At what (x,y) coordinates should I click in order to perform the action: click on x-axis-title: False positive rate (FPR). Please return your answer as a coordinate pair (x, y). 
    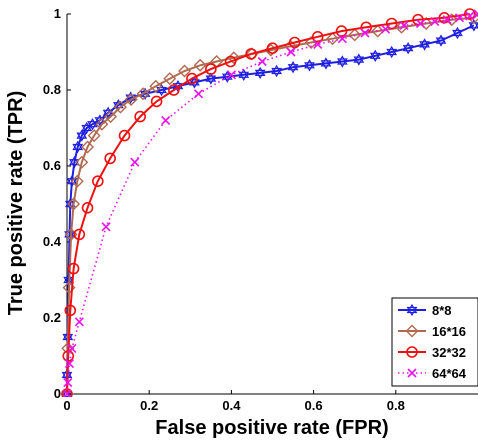
    Looking at the image, I should click on (271, 428).